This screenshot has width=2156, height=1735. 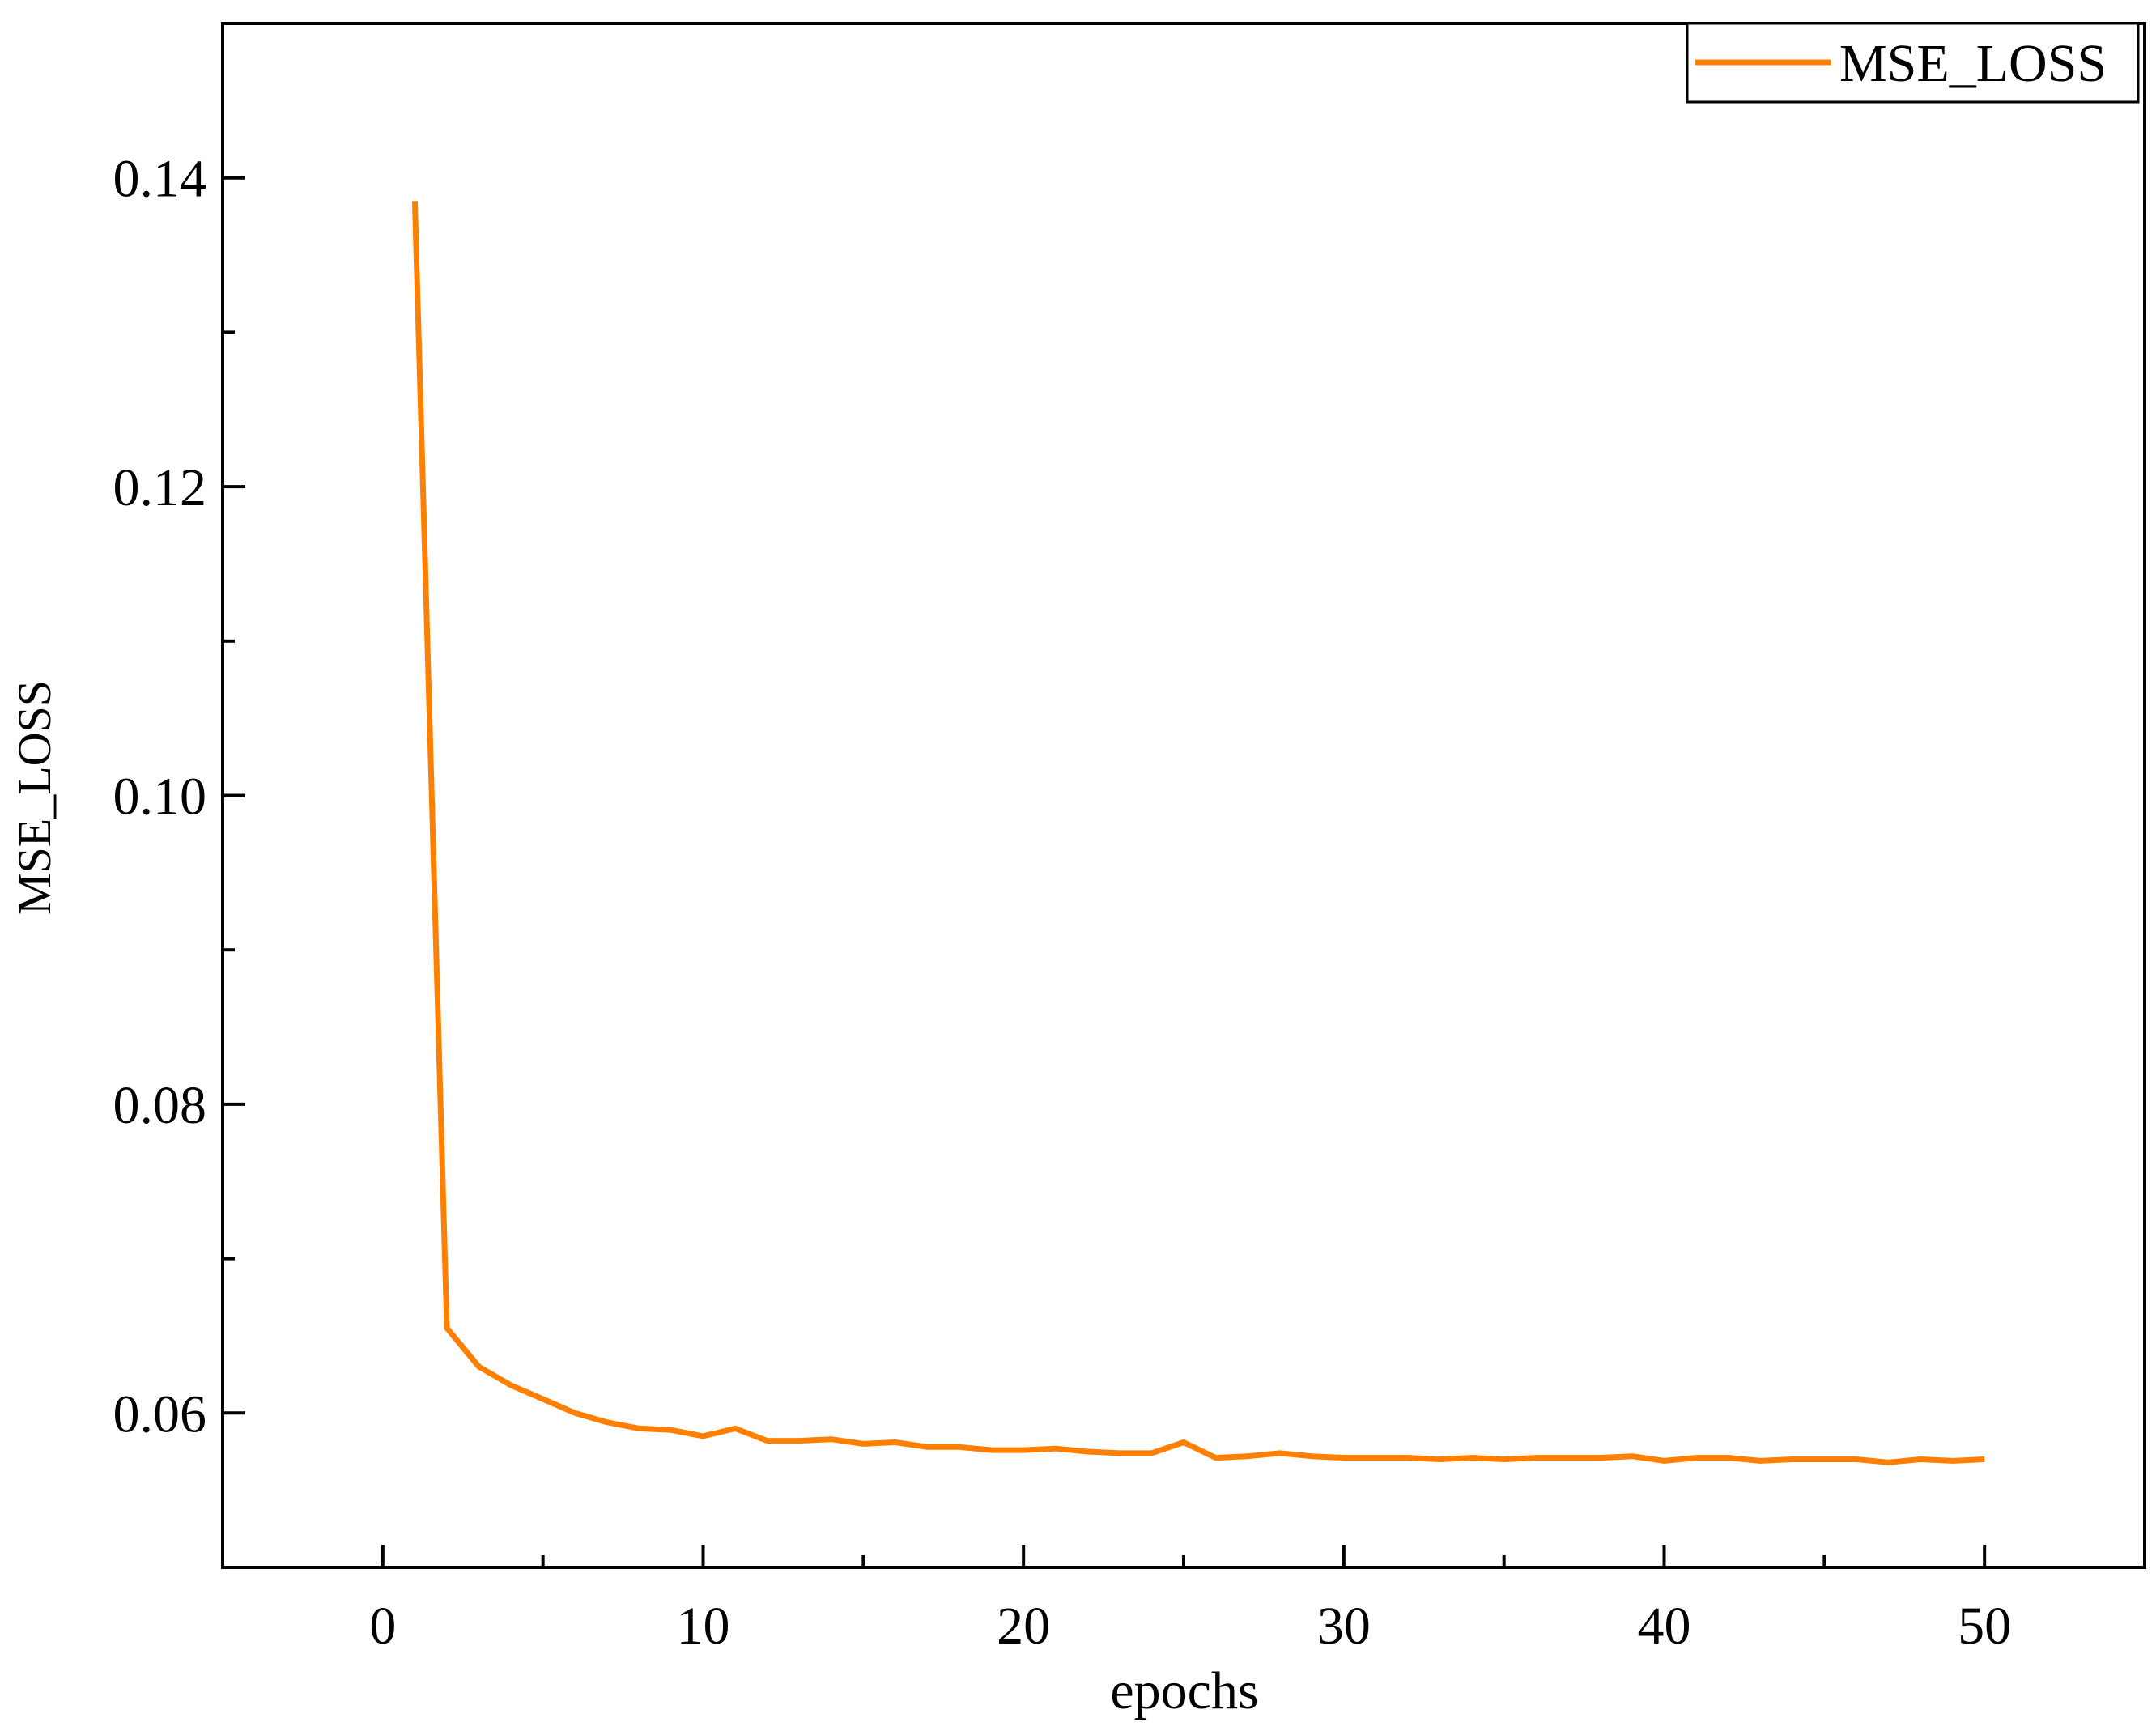 I want to click on x-tick-label: 20, so click(x=1024, y=1626).